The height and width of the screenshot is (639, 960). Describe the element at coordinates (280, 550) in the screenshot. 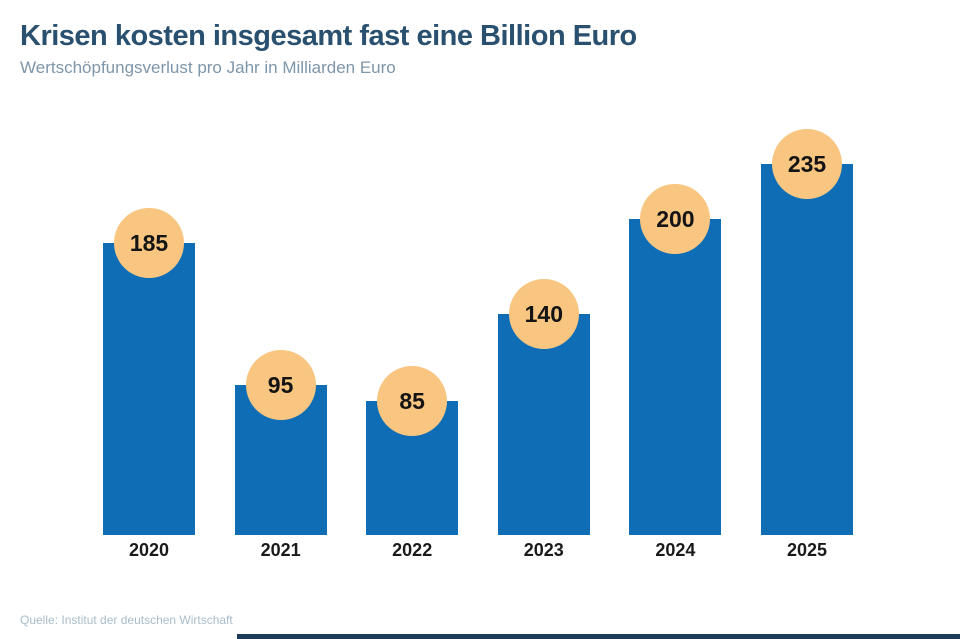

I see `x-axis-label-2021: 2021` at that location.